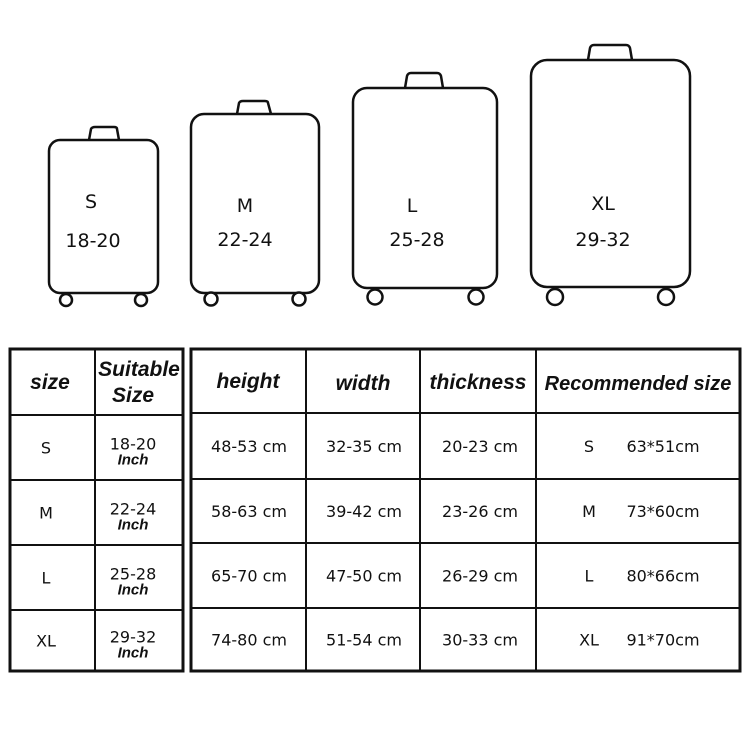 The width and height of the screenshot is (750, 750). I want to click on suitcase-s-size: S, so click(91, 202).